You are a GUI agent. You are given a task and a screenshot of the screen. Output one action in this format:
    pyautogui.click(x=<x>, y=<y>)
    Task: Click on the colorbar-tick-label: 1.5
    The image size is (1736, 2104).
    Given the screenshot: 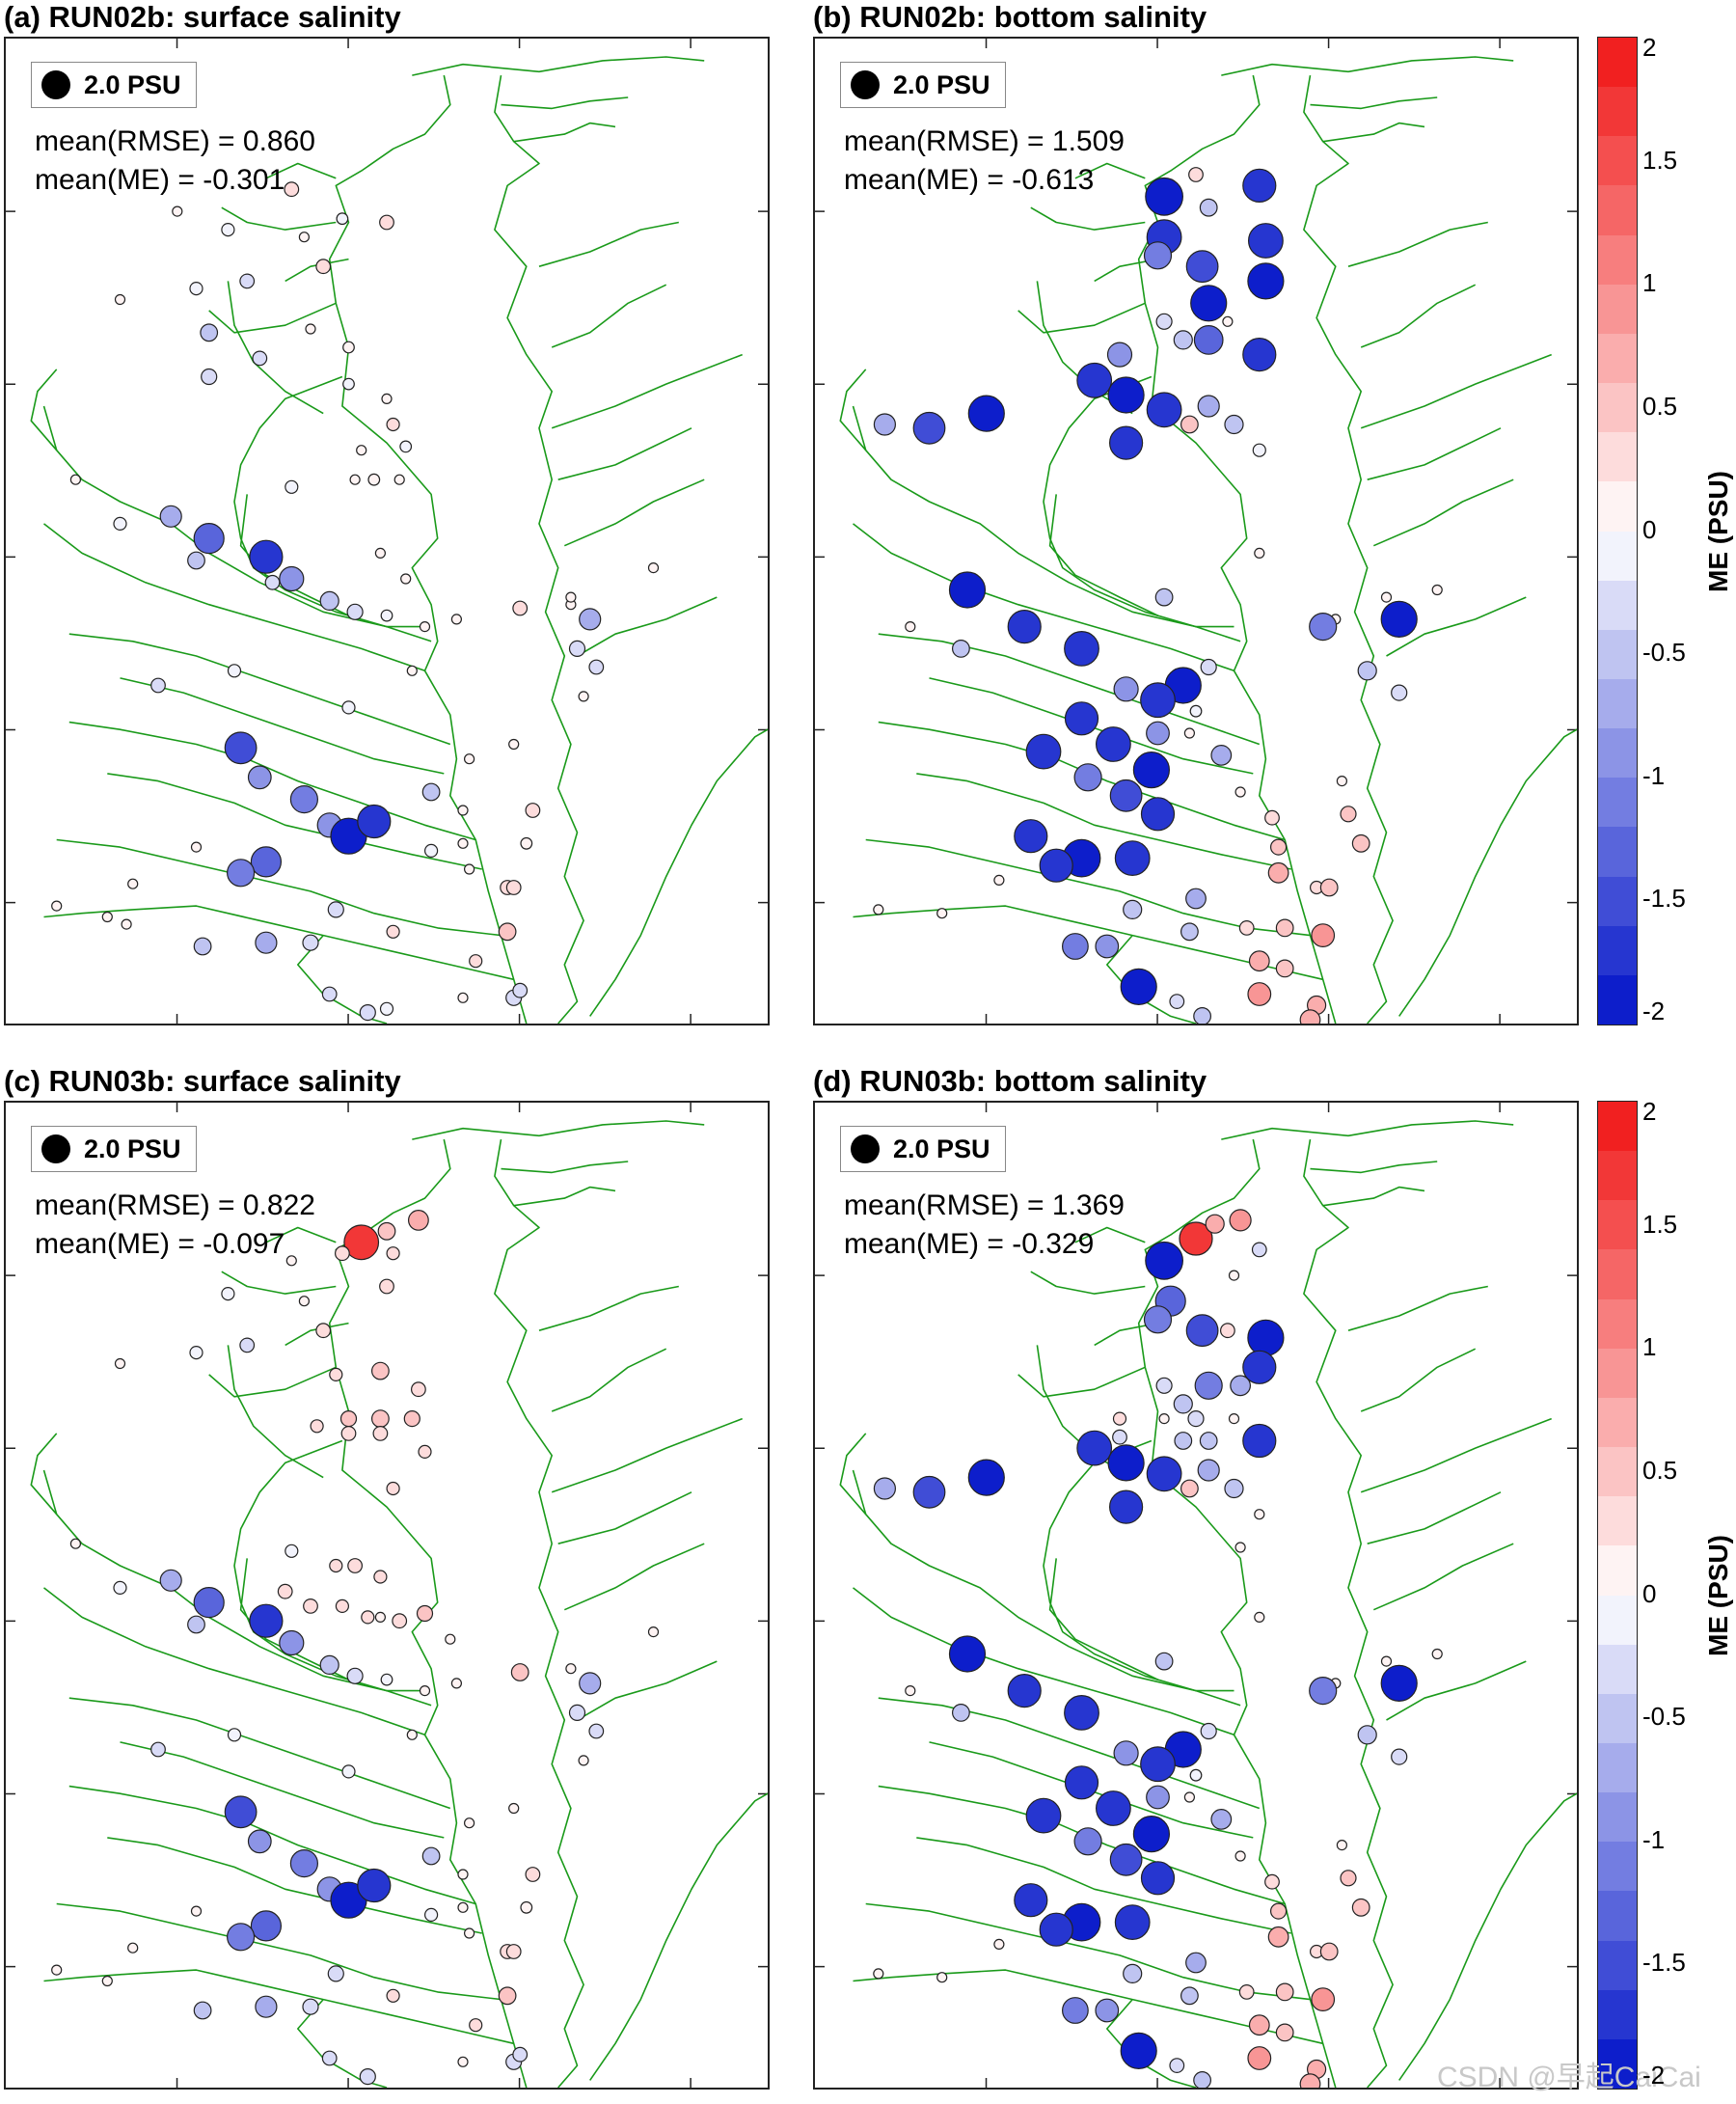 What is the action you would take?
    pyautogui.click(x=1660, y=1224)
    